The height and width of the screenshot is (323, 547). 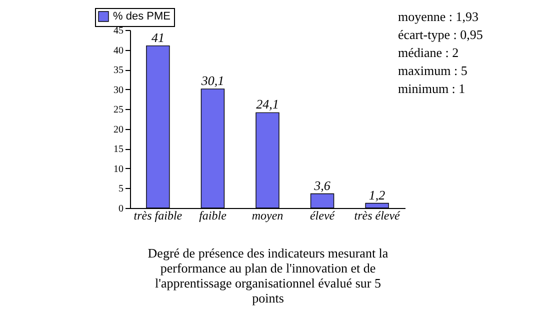 What do you see at coordinates (428, 52) in the screenshot?
I see `annotation: médiane : 2` at bounding box center [428, 52].